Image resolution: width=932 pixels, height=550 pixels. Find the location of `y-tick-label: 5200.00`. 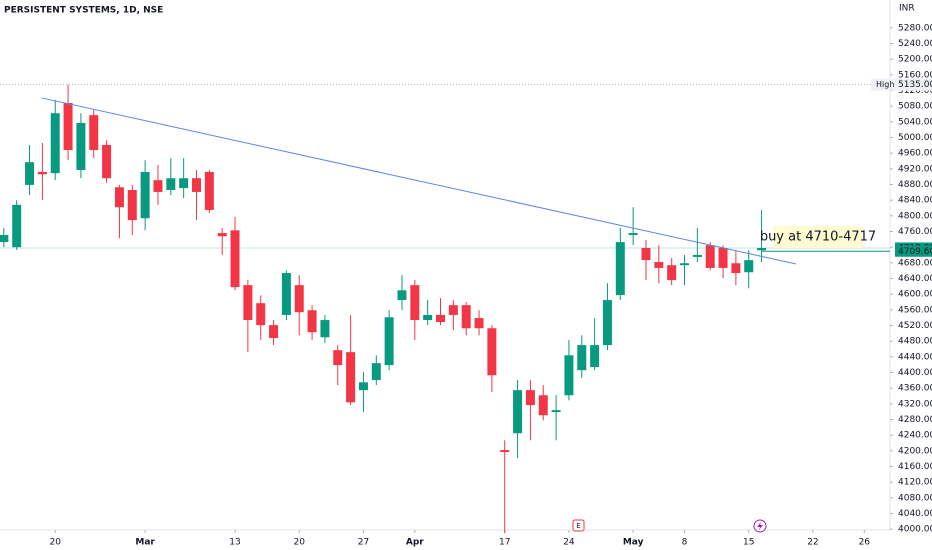

y-tick-label: 5200.00 is located at coordinates (915, 60).